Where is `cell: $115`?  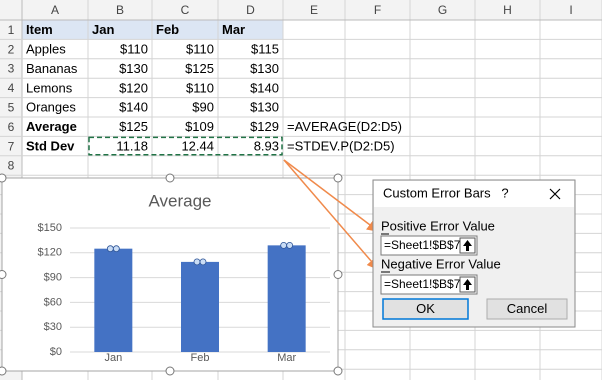
cell: $115 is located at coordinates (265, 49).